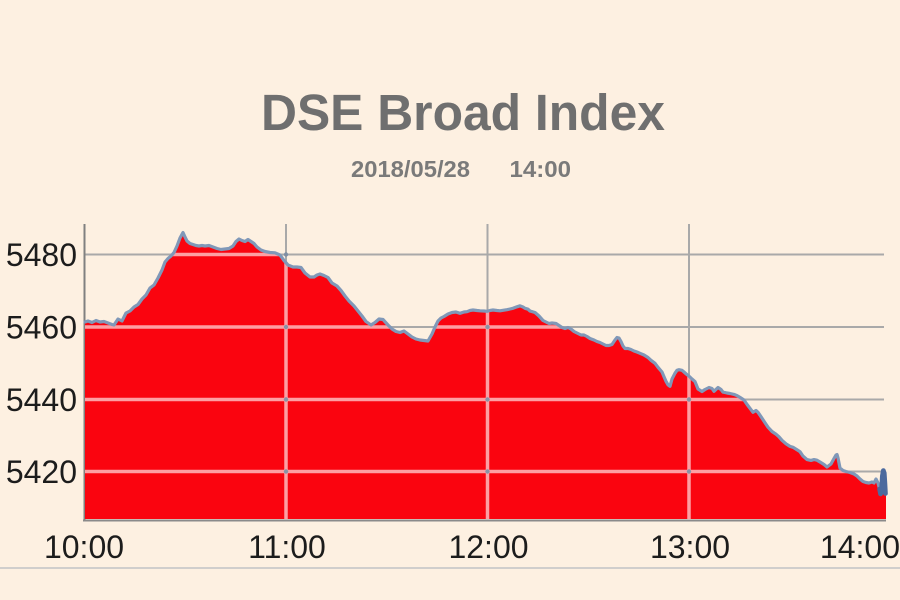 The image size is (900, 600). Describe the element at coordinates (690, 547) in the screenshot. I see `svg-text: 13:00` at that location.